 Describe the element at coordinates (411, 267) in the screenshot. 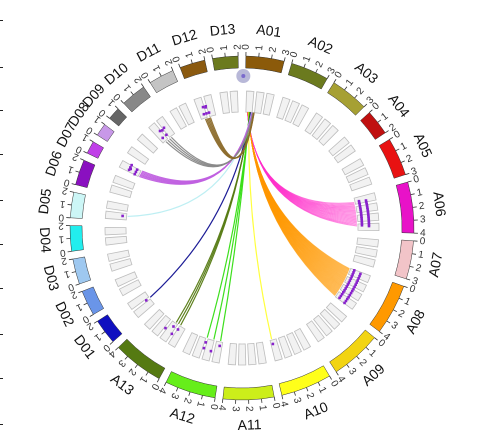

I see `tick-a07` at that location.